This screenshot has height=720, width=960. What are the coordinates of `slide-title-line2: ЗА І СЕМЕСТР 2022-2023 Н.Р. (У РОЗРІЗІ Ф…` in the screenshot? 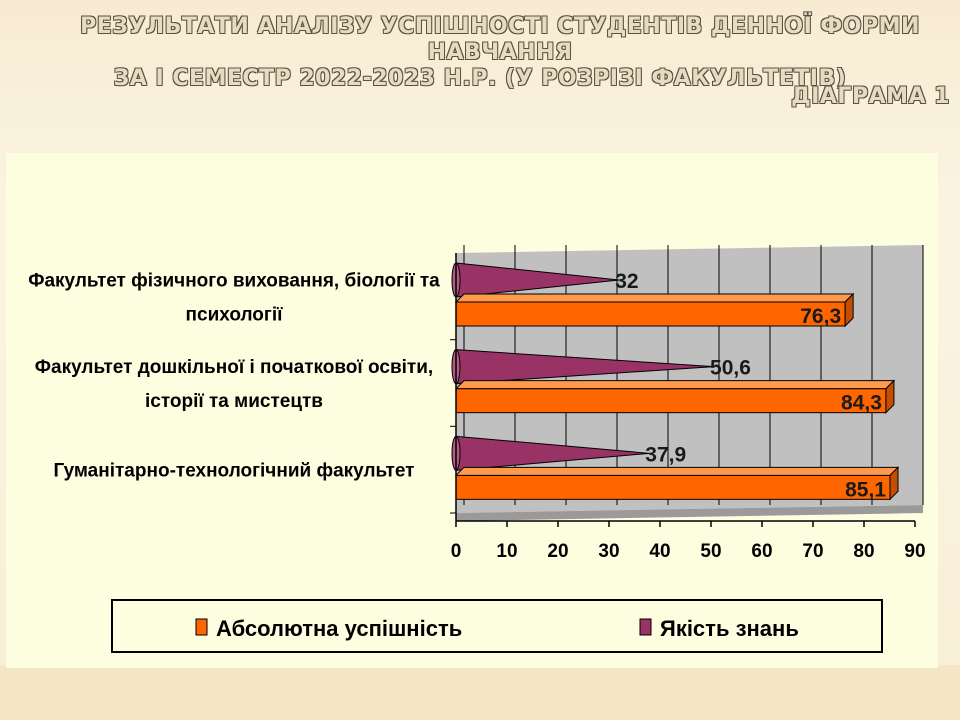 It's located at (480, 78).